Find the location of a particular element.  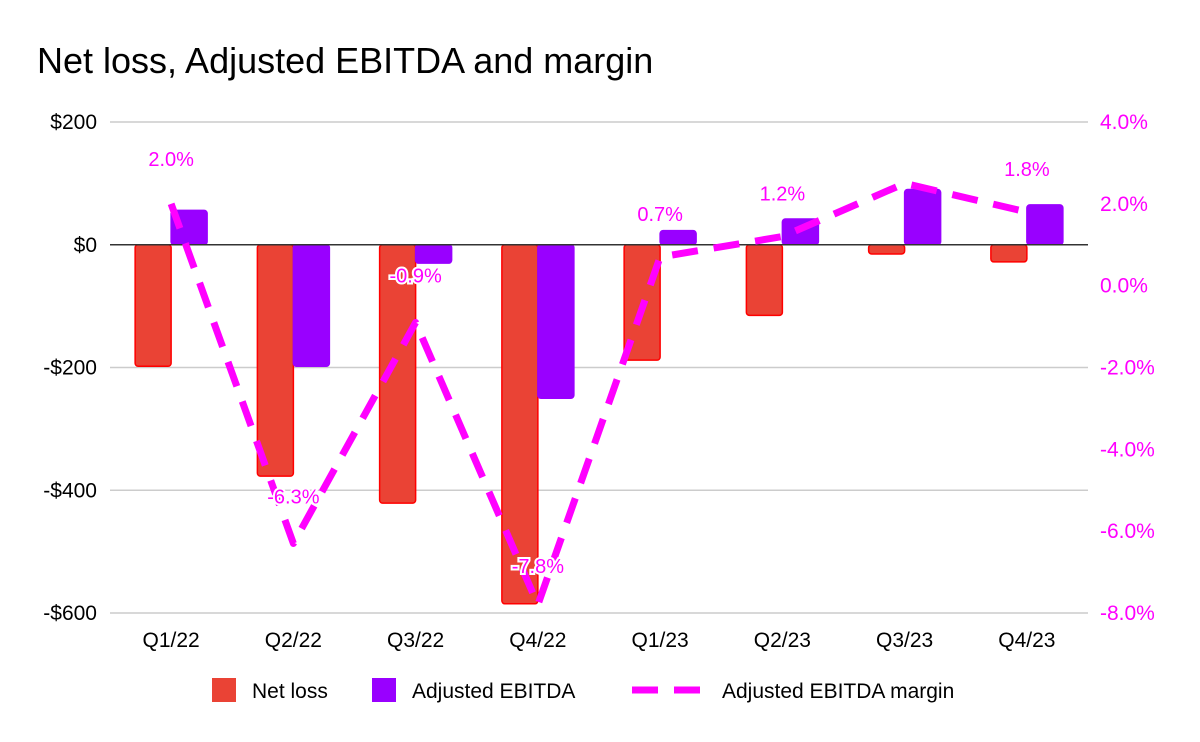

x-category-label: Q1/22 is located at coordinates (171, 640).